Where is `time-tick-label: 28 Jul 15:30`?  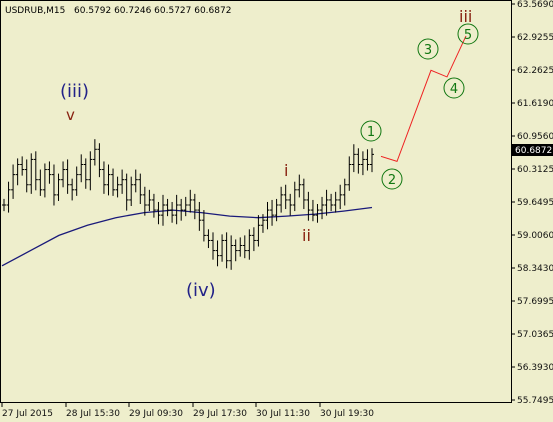 time-tick-label: 28 Jul 15:30 is located at coordinates (93, 414).